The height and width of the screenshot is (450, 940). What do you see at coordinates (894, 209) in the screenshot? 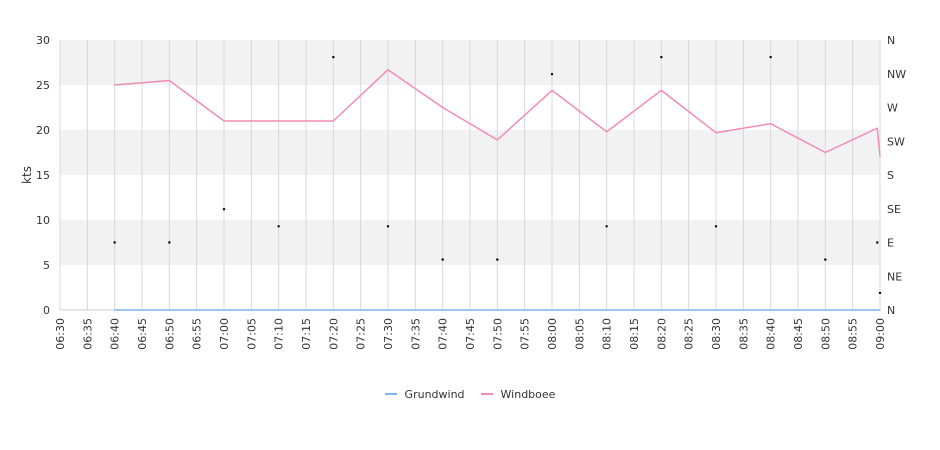
I see `direction-tick-label: SE` at bounding box center [894, 209].